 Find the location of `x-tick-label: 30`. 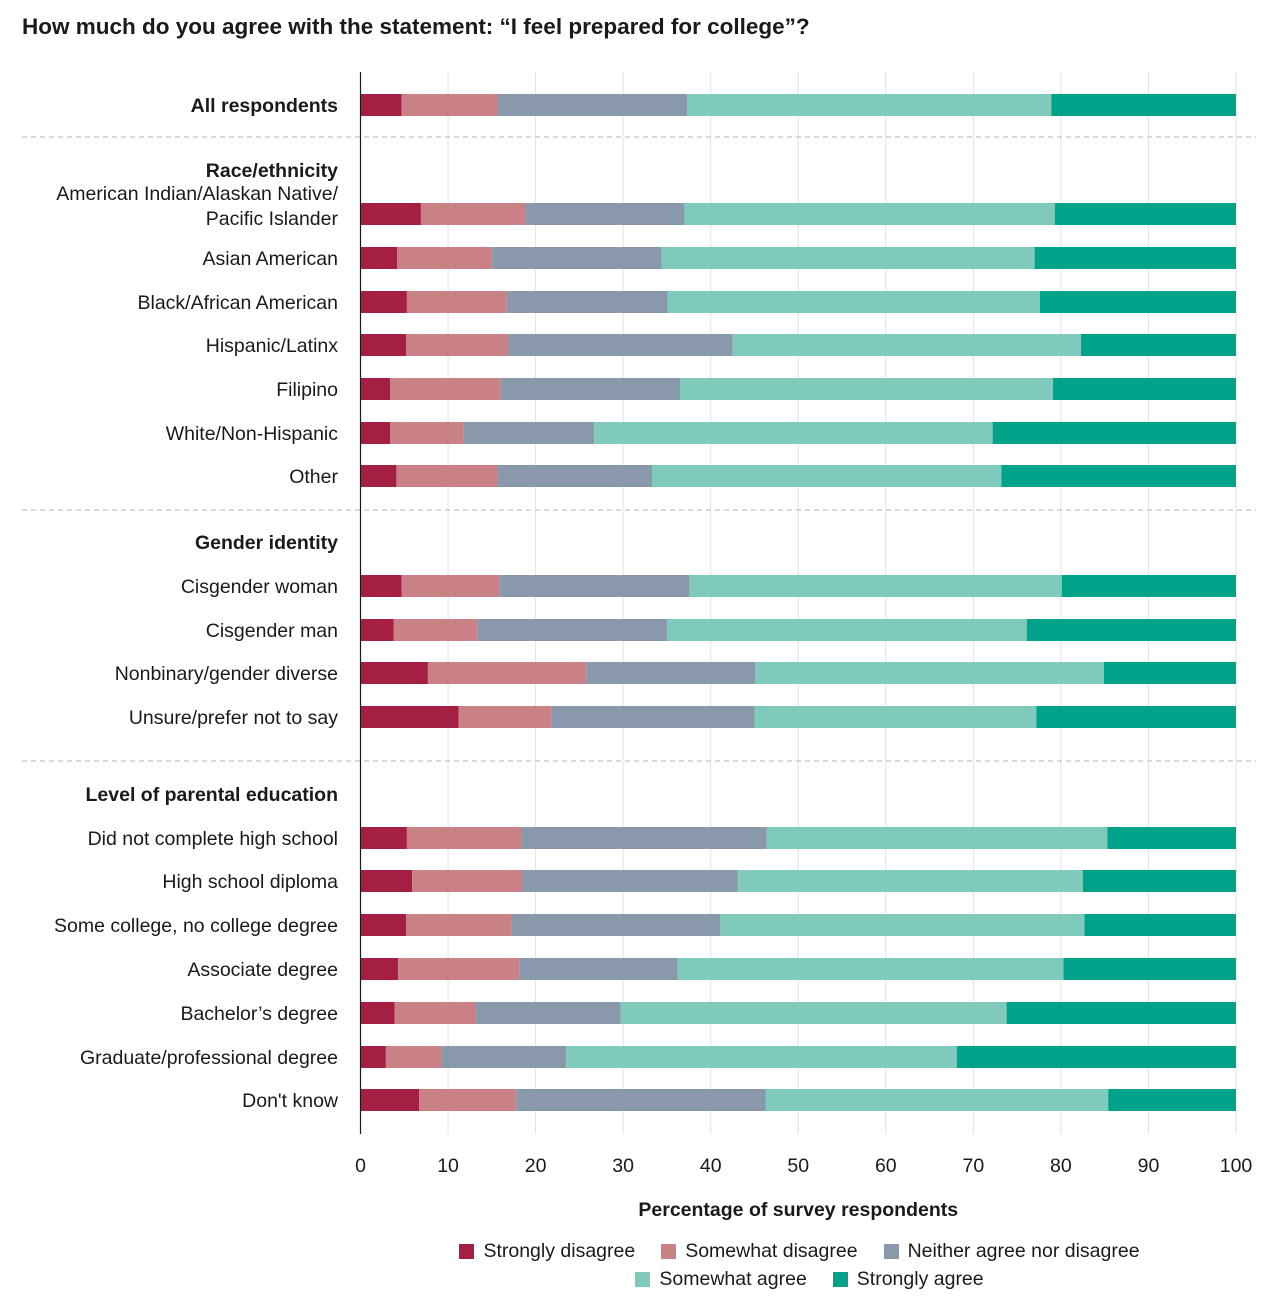

x-tick-label: 30 is located at coordinates (623, 1166).